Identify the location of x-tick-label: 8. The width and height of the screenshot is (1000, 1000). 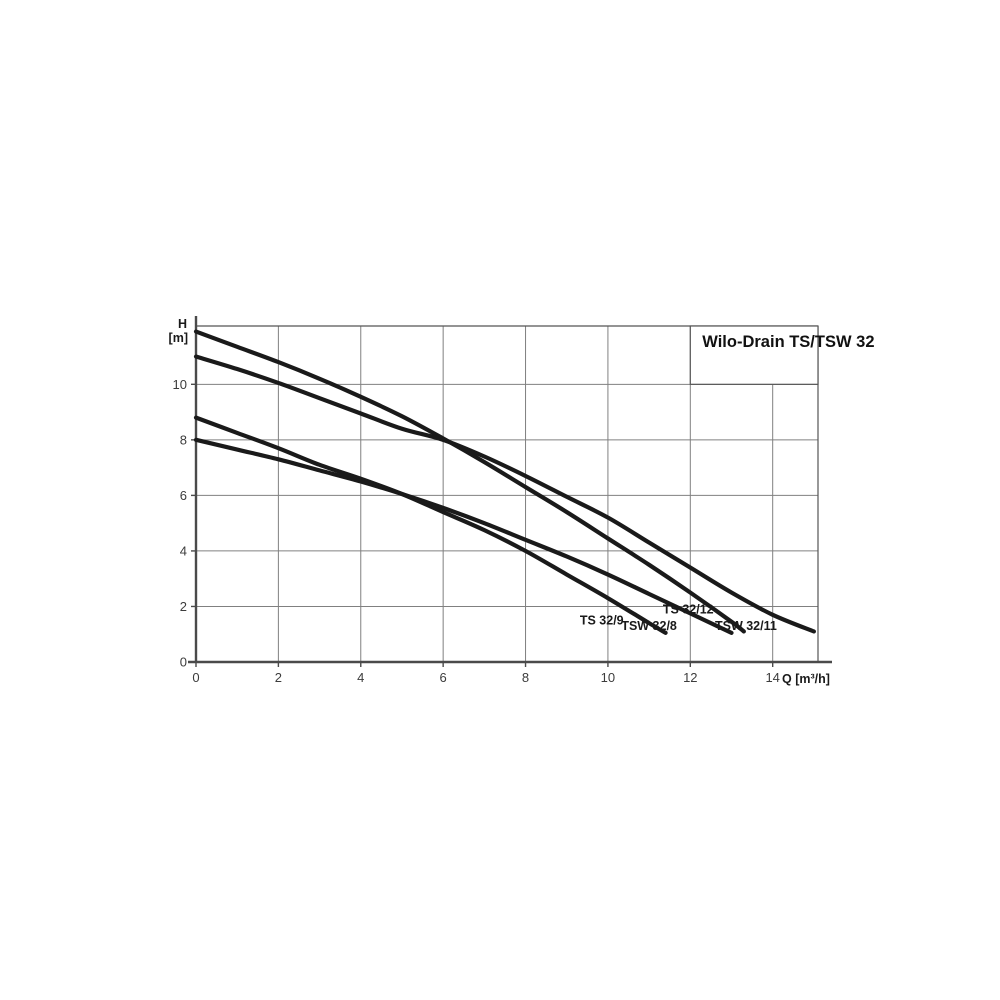
(525, 677).